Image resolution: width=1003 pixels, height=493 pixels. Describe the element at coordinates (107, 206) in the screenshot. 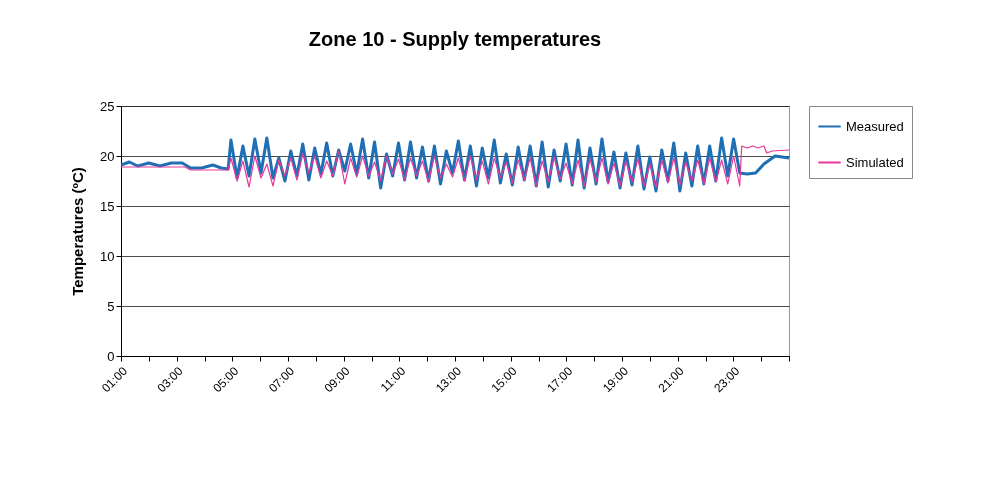

I see `y-tick-label: 15` at that location.